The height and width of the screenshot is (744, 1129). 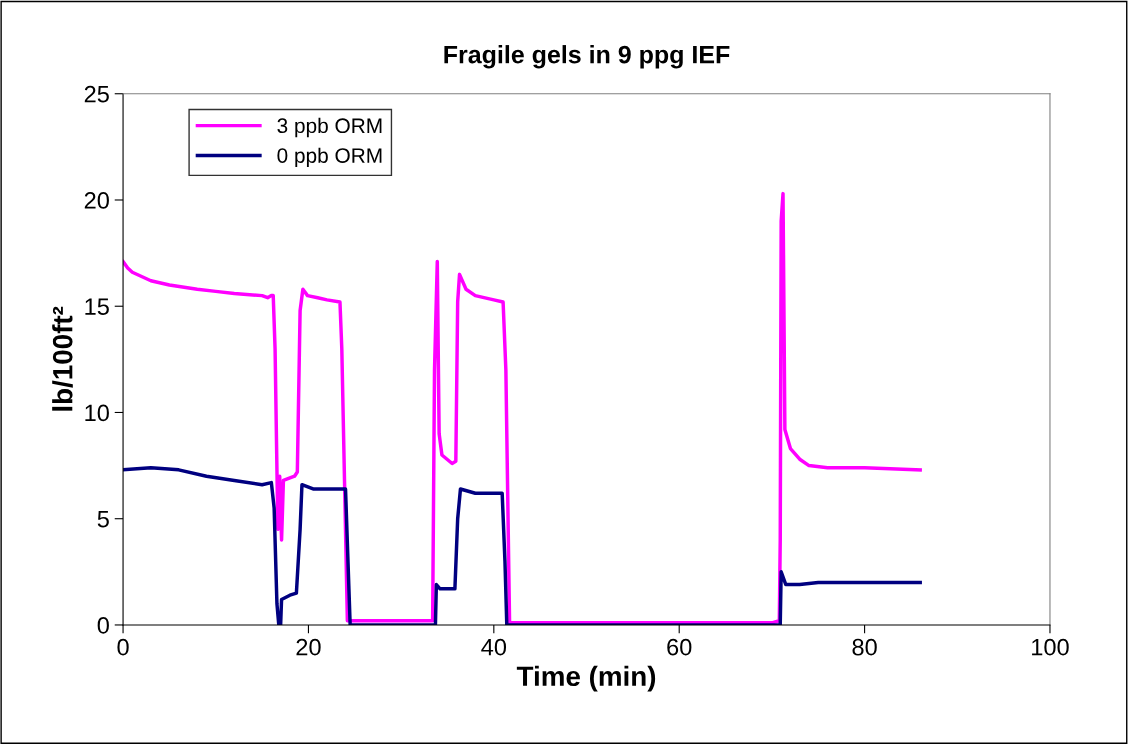 What do you see at coordinates (308, 647) in the screenshot?
I see `x-tick-label: 20` at bounding box center [308, 647].